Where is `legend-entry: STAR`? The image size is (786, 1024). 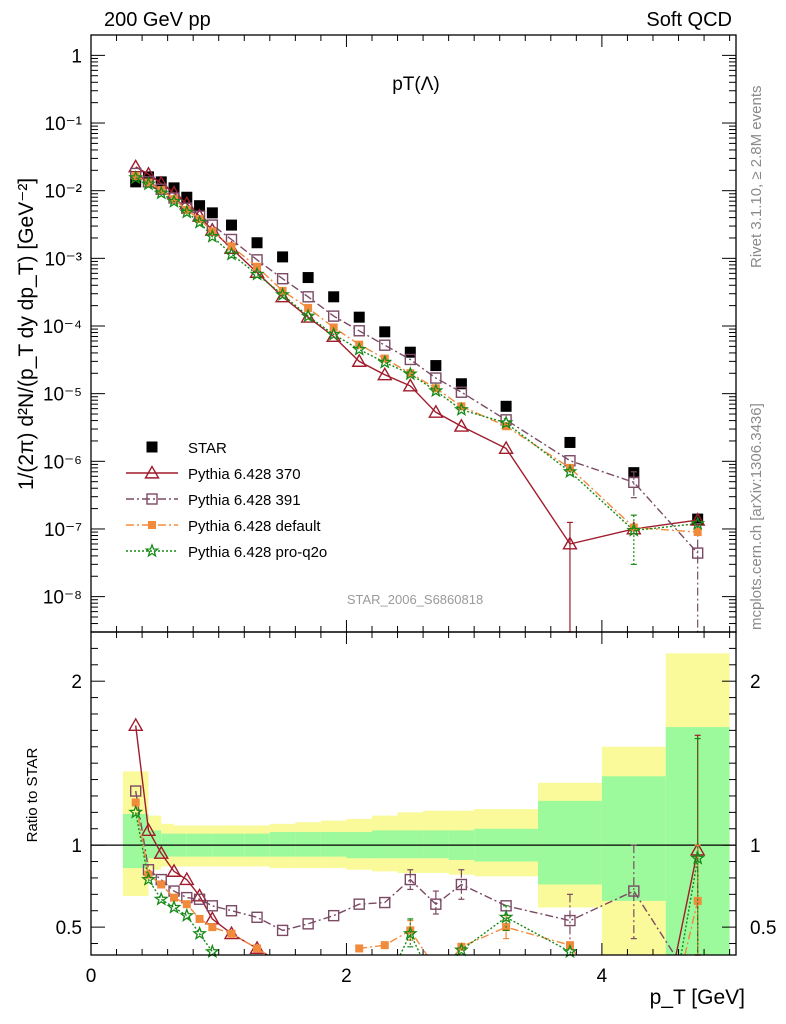 legend-entry: STAR is located at coordinates (186, 448).